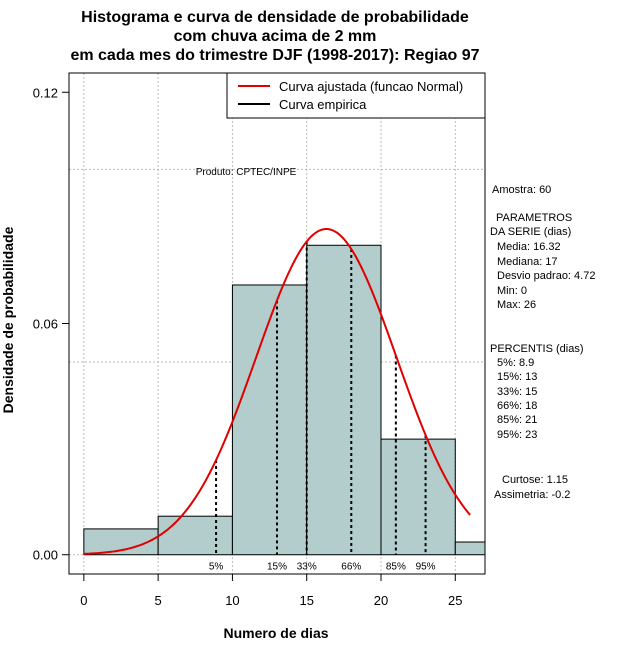 The image size is (640, 660). Describe the element at coordinates (455, 600) in the screenshot. I see `x-tick-label-25: 25` at that location.